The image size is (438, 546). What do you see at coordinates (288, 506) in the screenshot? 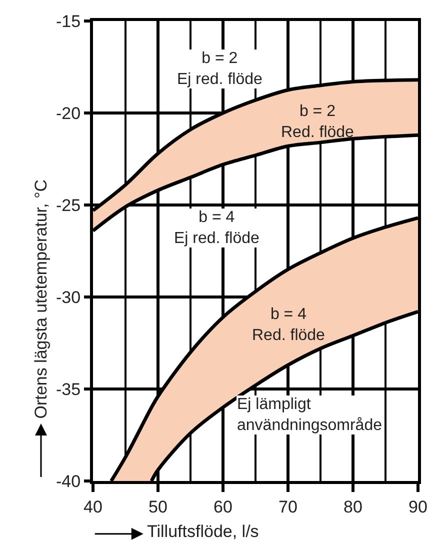
I see `x-tick-label: 70` at bounding box center [288, 506].